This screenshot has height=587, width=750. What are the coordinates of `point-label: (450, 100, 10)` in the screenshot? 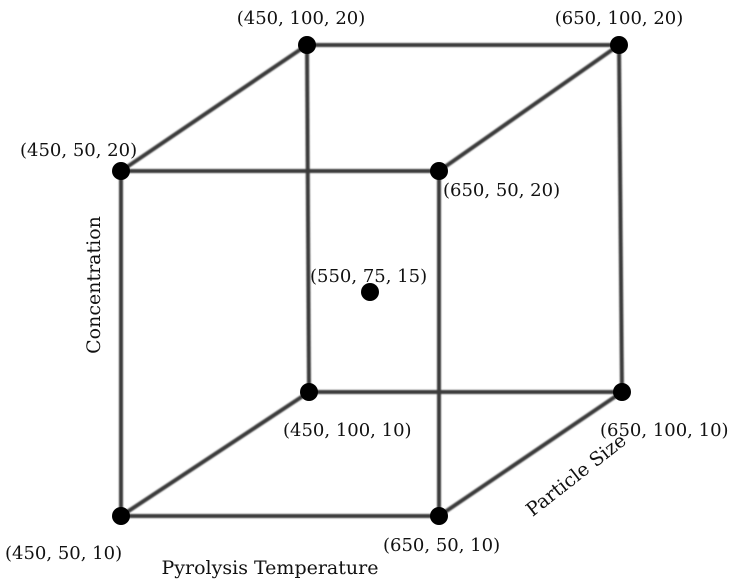 It's located at (347, 430).